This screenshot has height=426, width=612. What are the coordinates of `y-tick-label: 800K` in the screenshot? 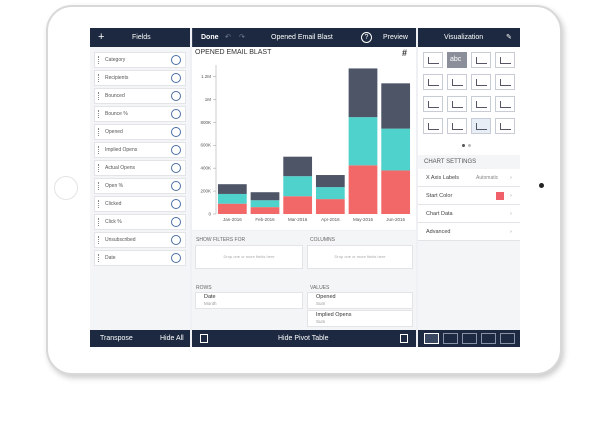 It's located at (205, 122).